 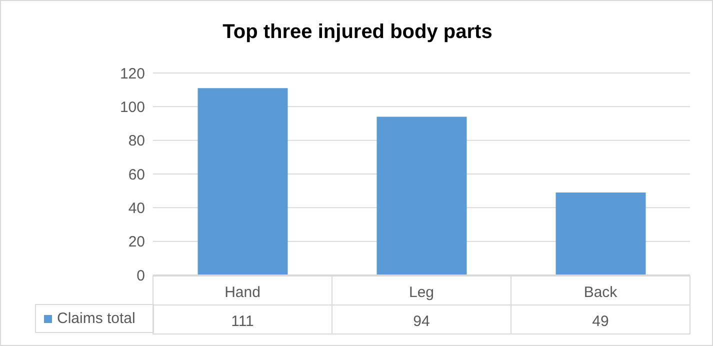 What do you see at coordinates (96, 318) in the screenshot?
I see `legend-label: Claims total` at bounding box center [96, 318].